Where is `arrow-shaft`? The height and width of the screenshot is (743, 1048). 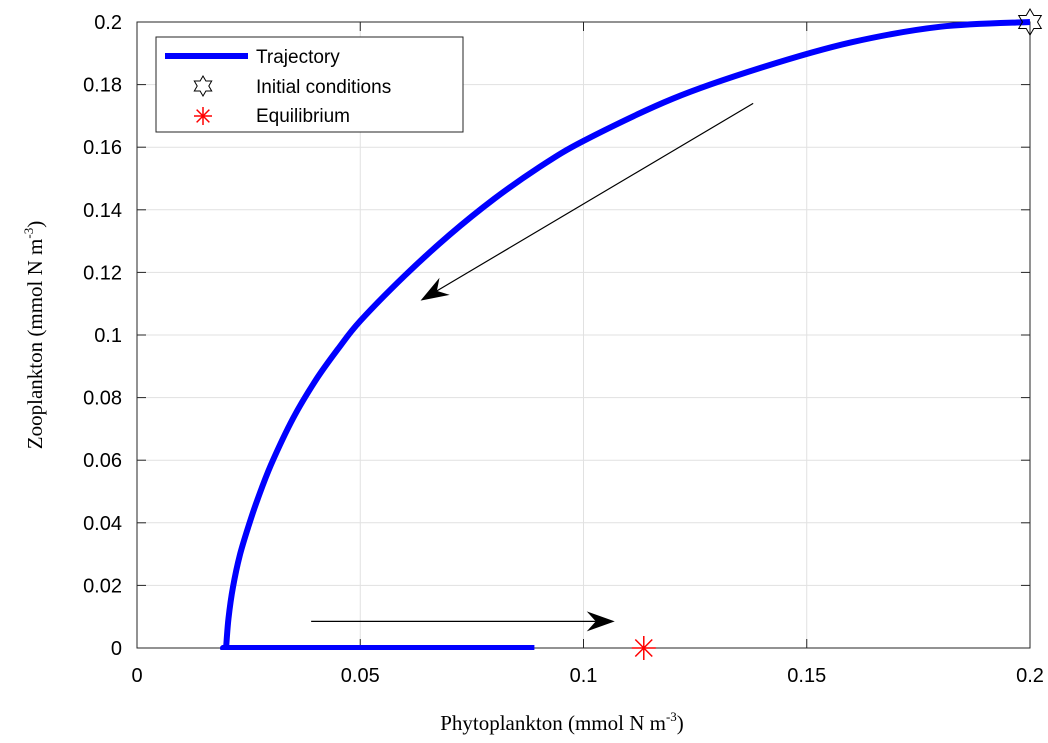 arrow-shaft is located at coordinates (595, 197).